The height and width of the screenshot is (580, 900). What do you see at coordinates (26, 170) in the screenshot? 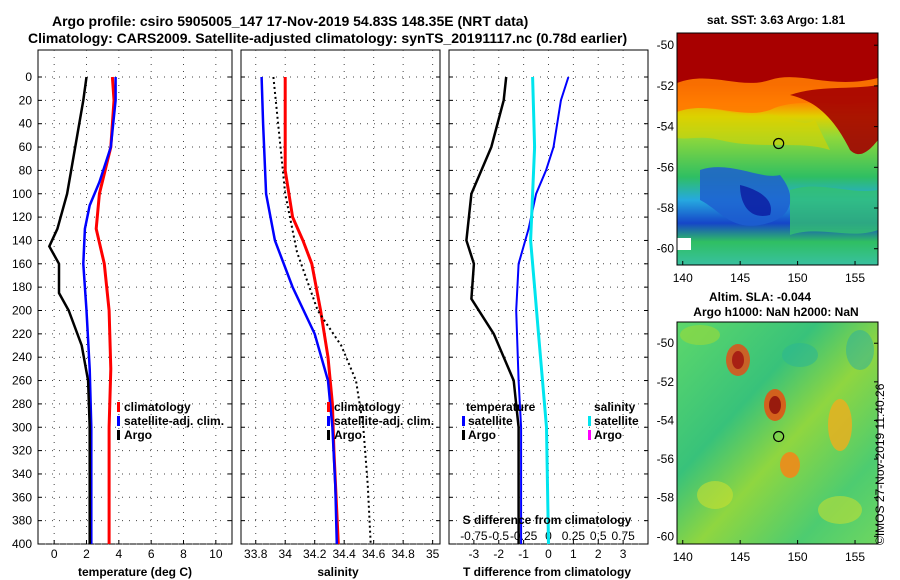
I see `depth-tick-label: 80` at bounding box center [26, 170].